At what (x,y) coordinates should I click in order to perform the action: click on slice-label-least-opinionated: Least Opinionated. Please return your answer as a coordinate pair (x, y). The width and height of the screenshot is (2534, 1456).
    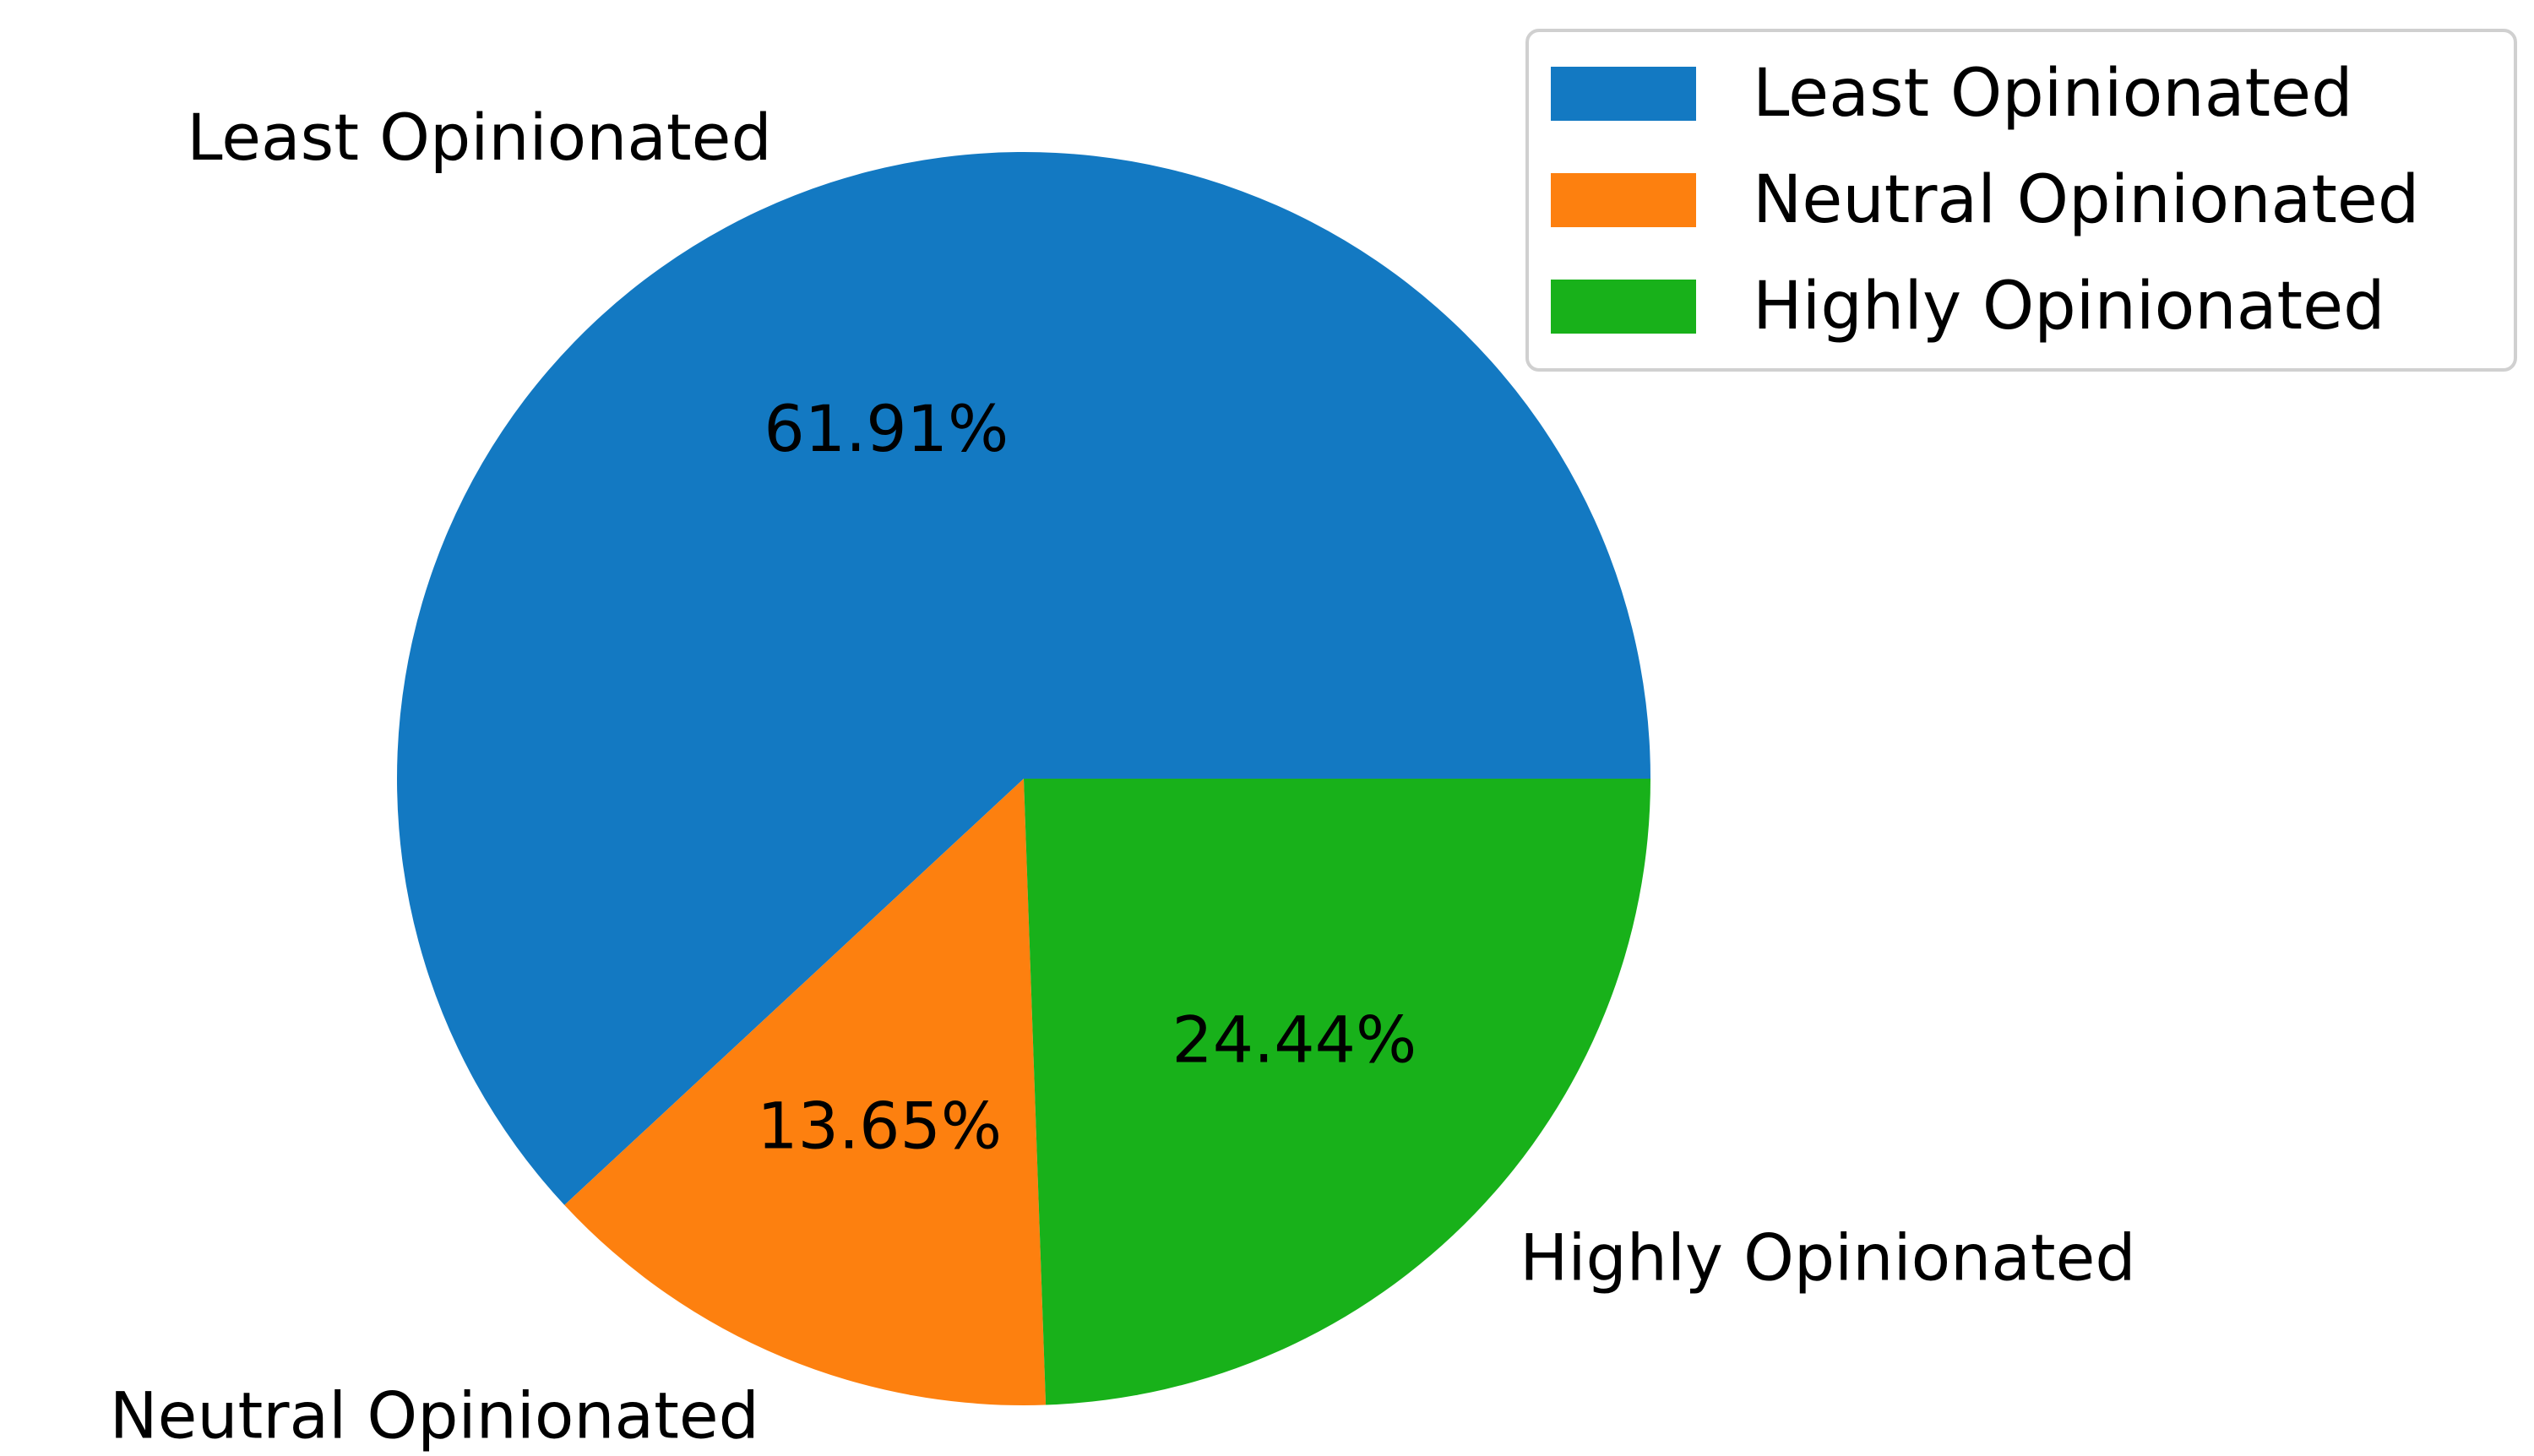
    Looking at the image, I should click on (479, 137).